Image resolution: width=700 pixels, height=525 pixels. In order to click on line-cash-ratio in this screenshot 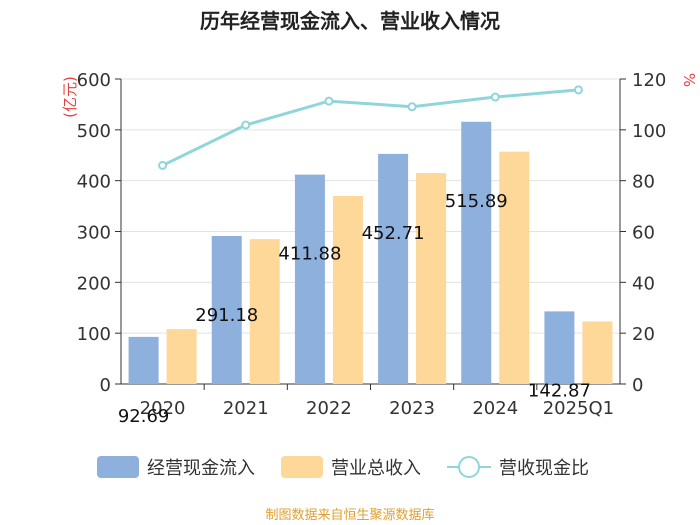, I will do `click(370, 127)`.